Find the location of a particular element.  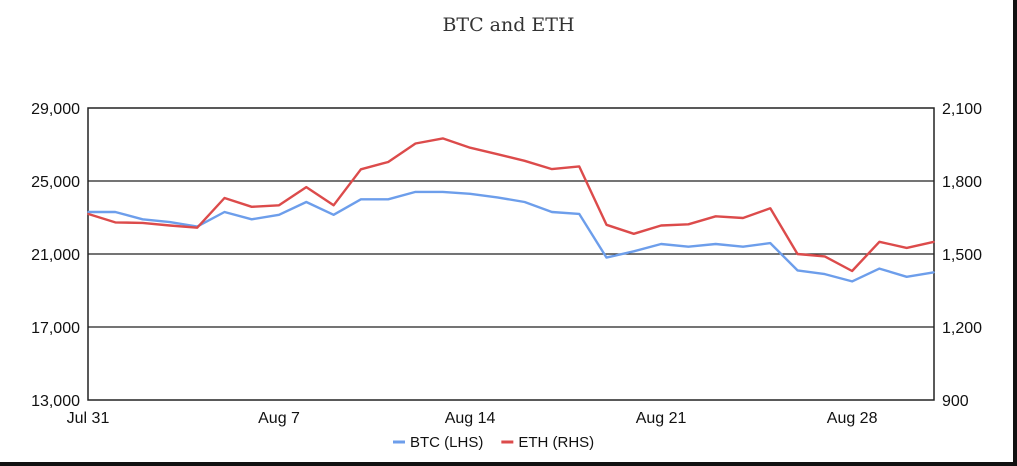

chart-title: BTC and ETH is located at coordinates (508, 25).